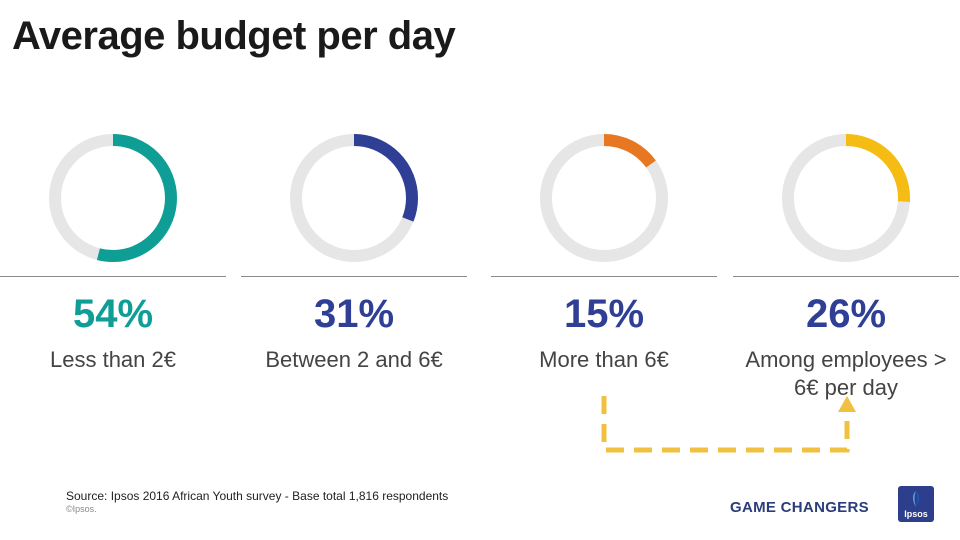  Describe the element at coordinates (604, 314) in the screenshot. I see `percent-value: 15%` at that location.